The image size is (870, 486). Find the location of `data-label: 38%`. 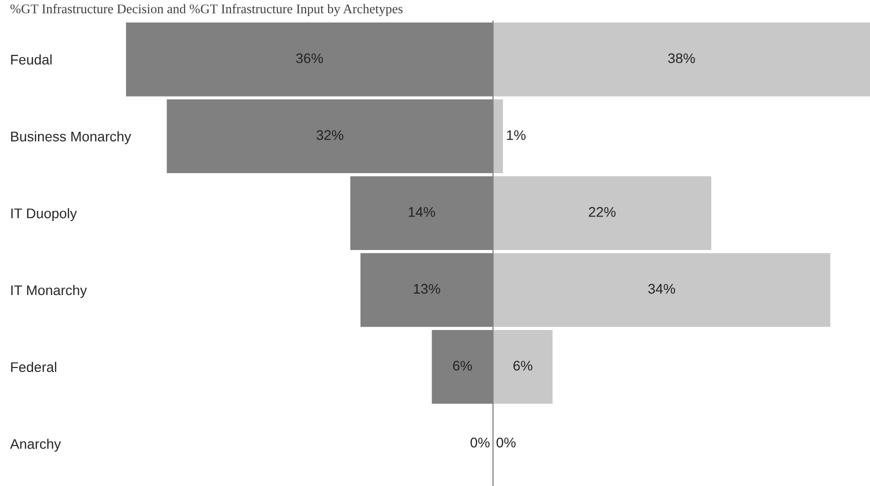

data-label: 38% is located at coordinates (681, 58).